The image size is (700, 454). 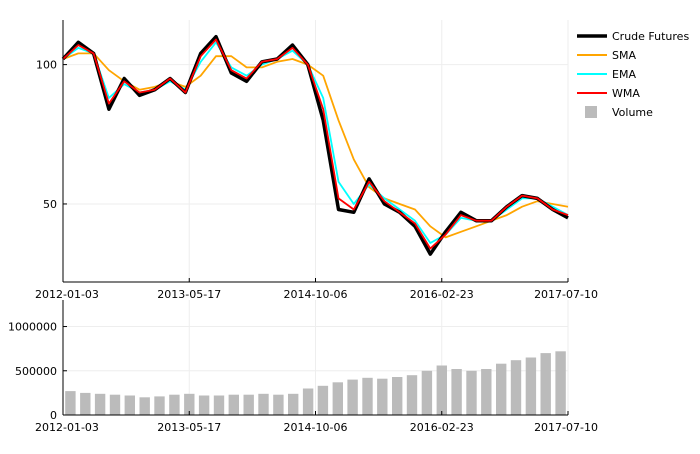 What do you see at coordinates (32, 327) in the screenshot?
I see `volume-y-tick-label: 1000000` at bounding box center [32, 327].